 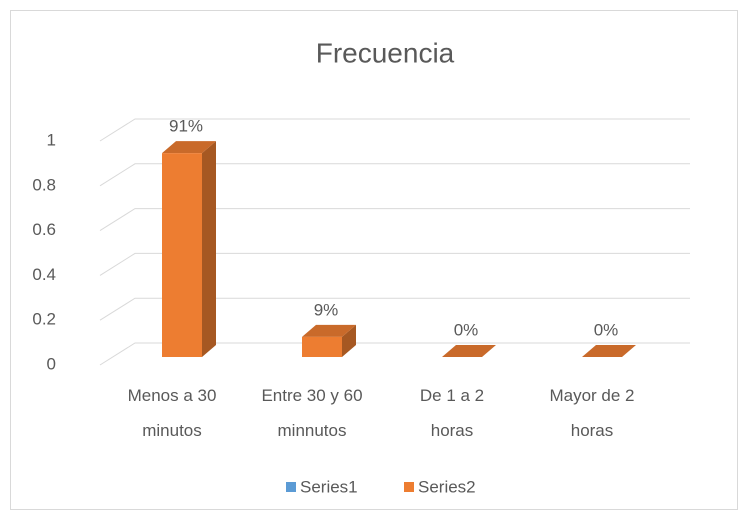 What do you see at coordinates (447, 486) in the screenshot?
I see `legend-label: Series2` at bounding box center [447, 486].